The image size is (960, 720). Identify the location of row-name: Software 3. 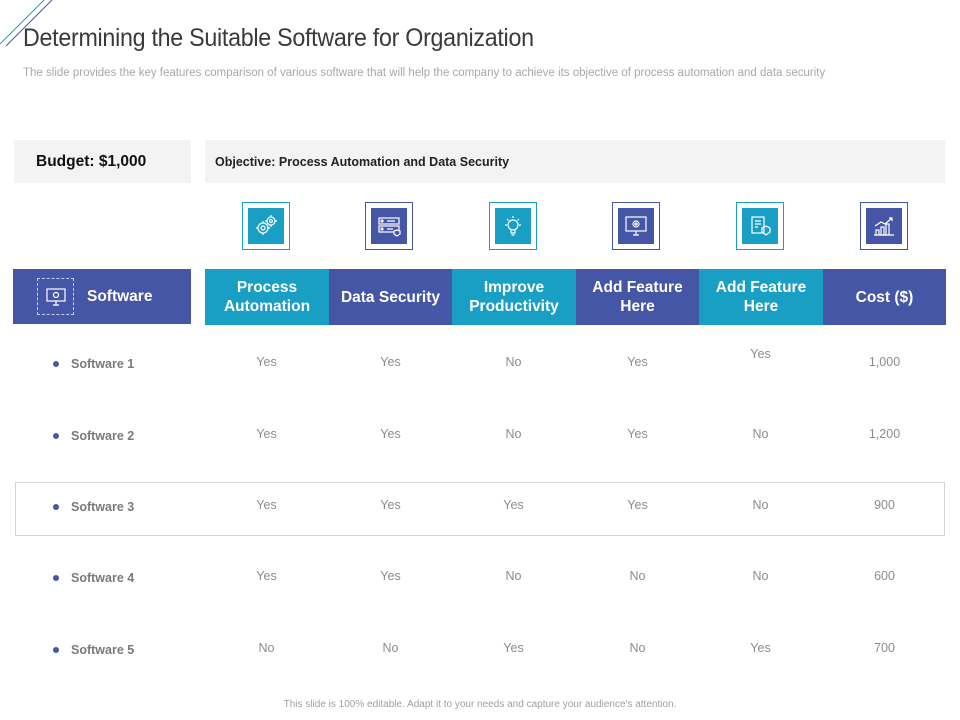
(103, 507).